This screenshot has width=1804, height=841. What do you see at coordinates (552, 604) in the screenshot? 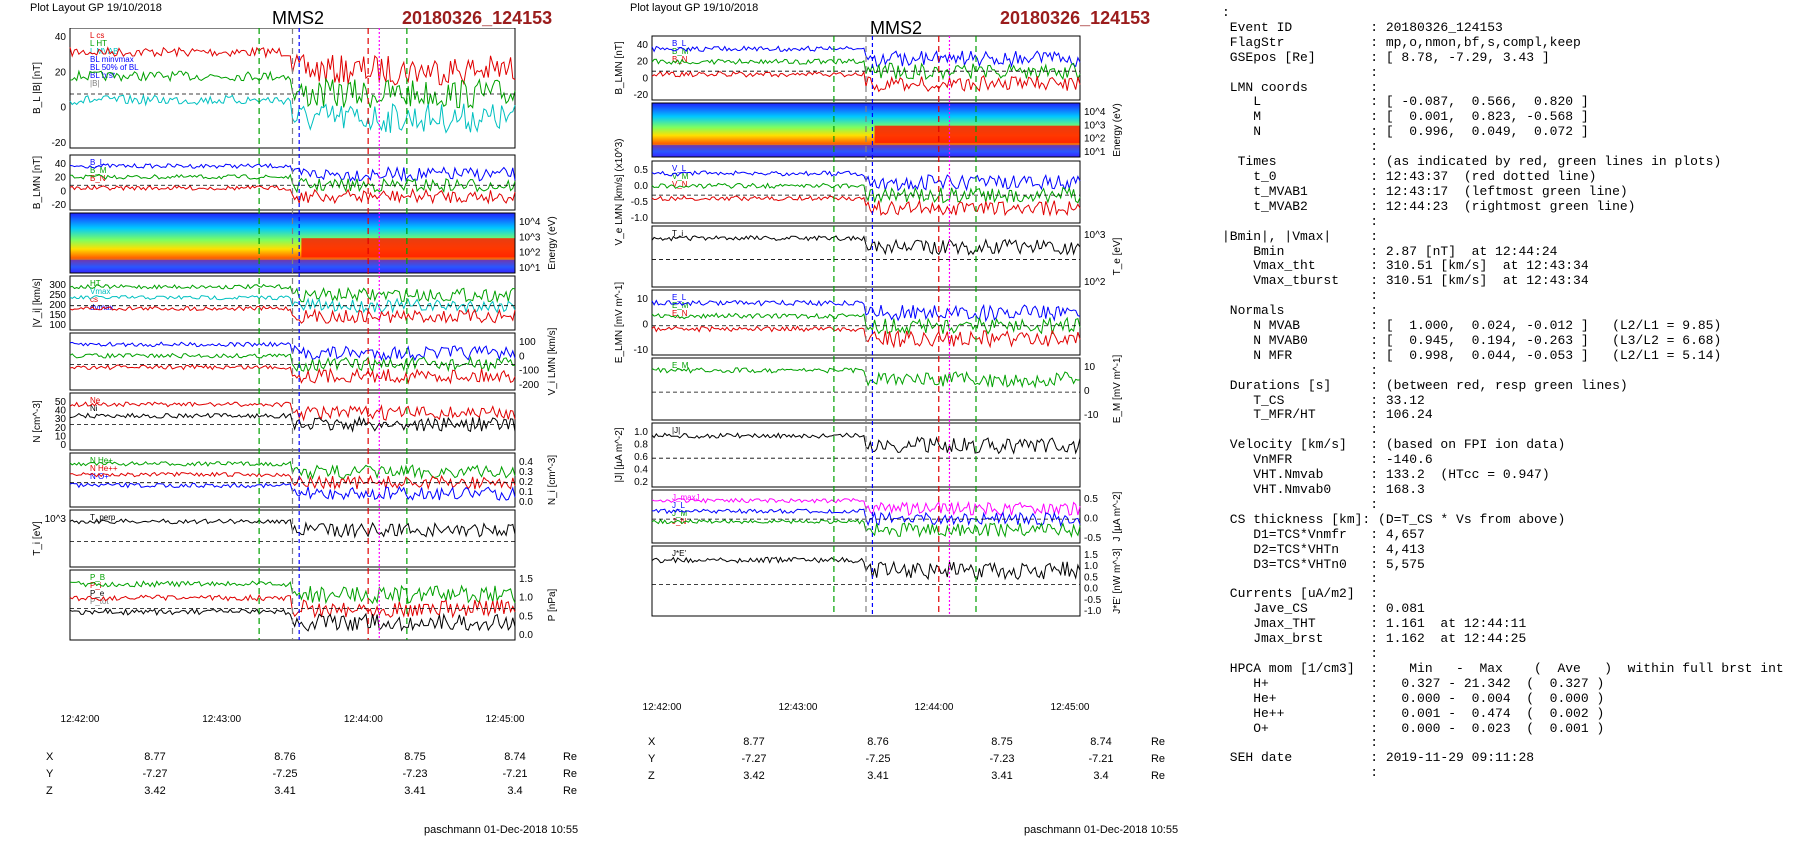
I see `y-axis-label: P [nPa]` at bounding box center [552, 604].